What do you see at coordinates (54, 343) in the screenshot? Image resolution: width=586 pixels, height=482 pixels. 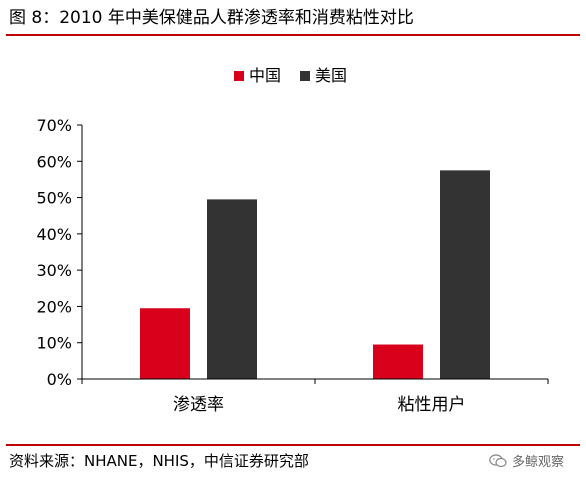 I see `y-tick-label: 10%` at bounding box center [54, 343].